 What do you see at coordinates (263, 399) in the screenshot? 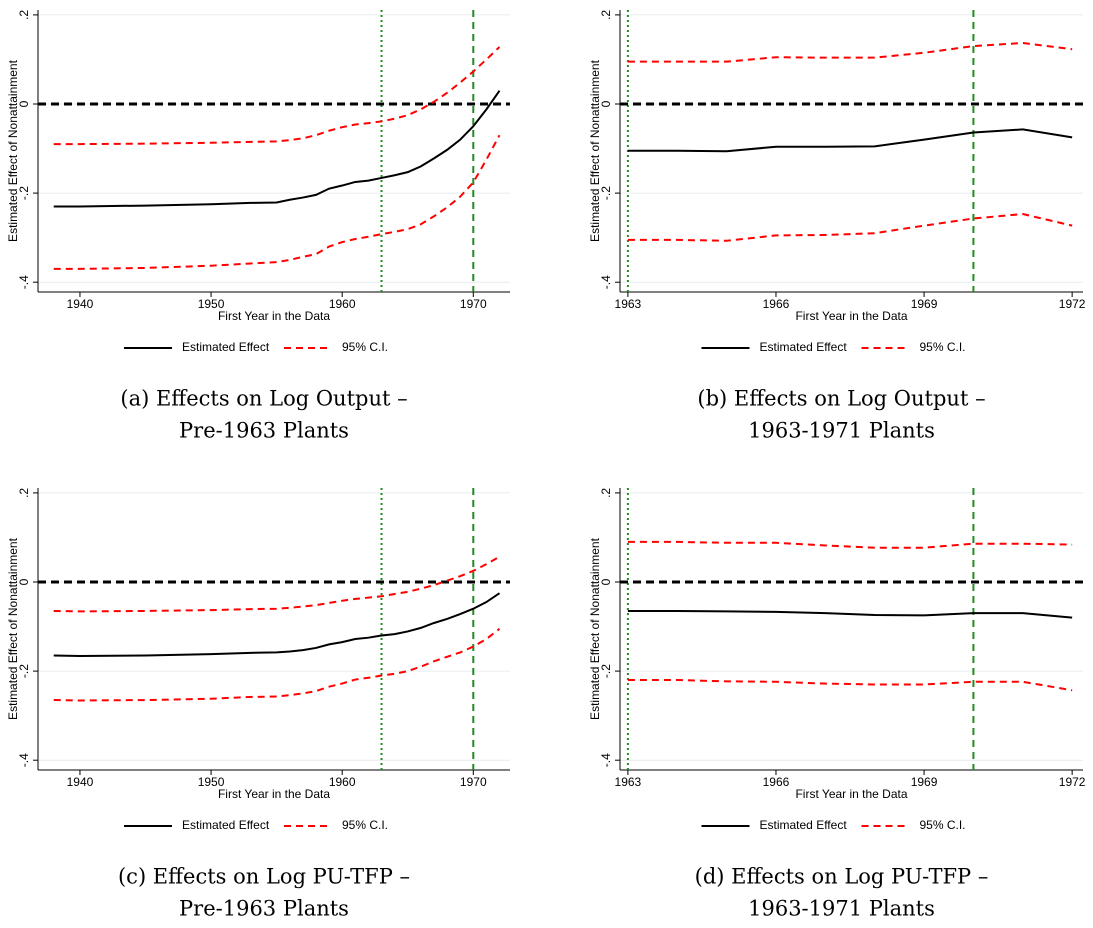
I see `caption: (a) Effects on Log Output –` at bounding box center [263, 399].